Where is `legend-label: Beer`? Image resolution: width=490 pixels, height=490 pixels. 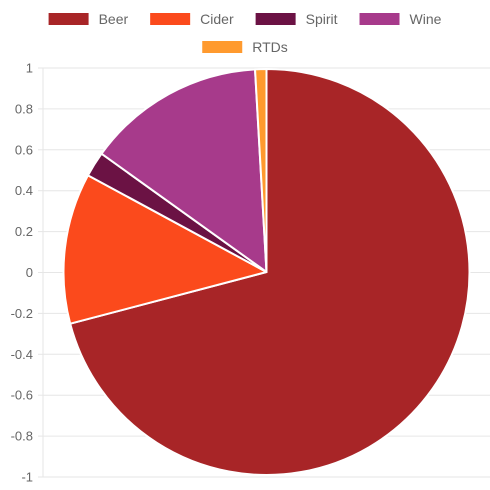
legend-label: Beer is located at coordinates (114, 19).